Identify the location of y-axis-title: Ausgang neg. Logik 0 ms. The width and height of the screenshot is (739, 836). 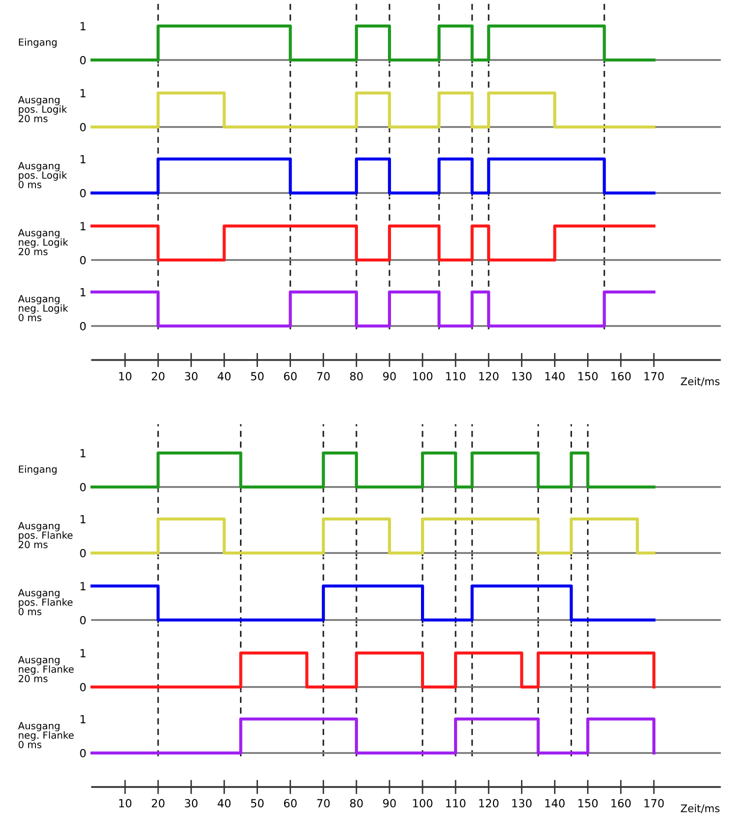
(43, 308).